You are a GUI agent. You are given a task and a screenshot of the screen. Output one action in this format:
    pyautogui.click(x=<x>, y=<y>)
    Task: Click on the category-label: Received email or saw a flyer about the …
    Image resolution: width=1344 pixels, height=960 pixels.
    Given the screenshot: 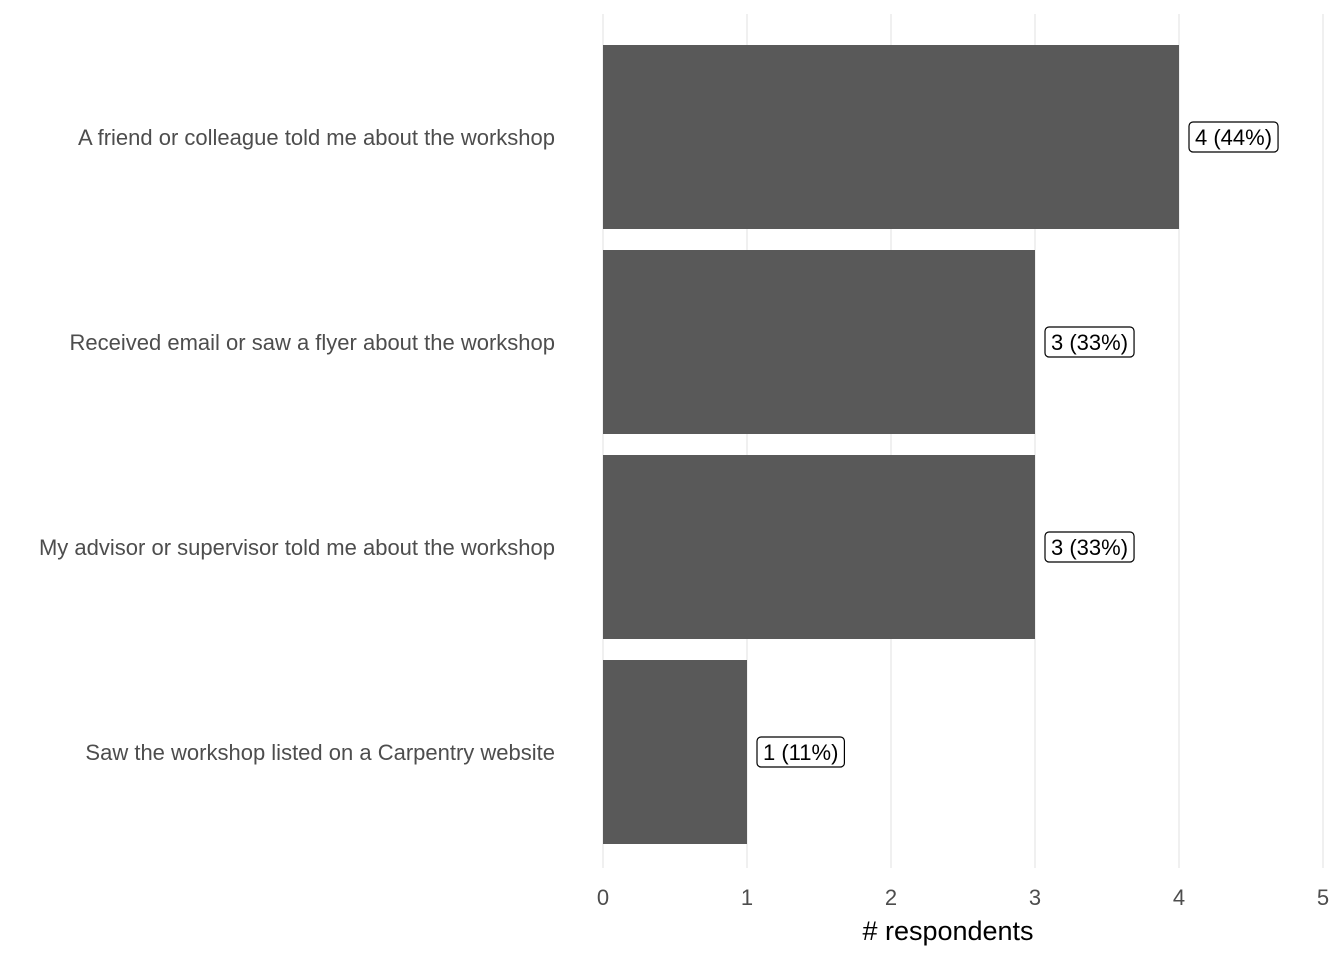 What is the action you would take?
    pyautogui.click(x=312, y=342)
    